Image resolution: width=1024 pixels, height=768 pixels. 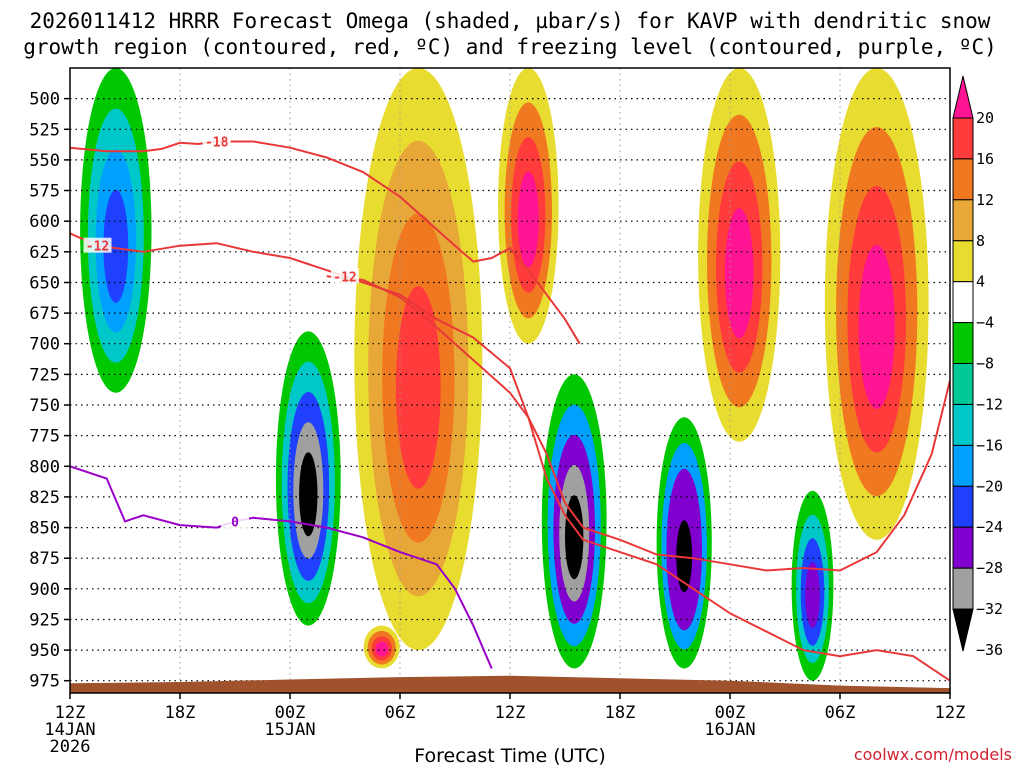 What do you see at coordinates (44, 621) in the screenshot?
I see `y-tick-label-17: 925` at bounding box center [44, 621].